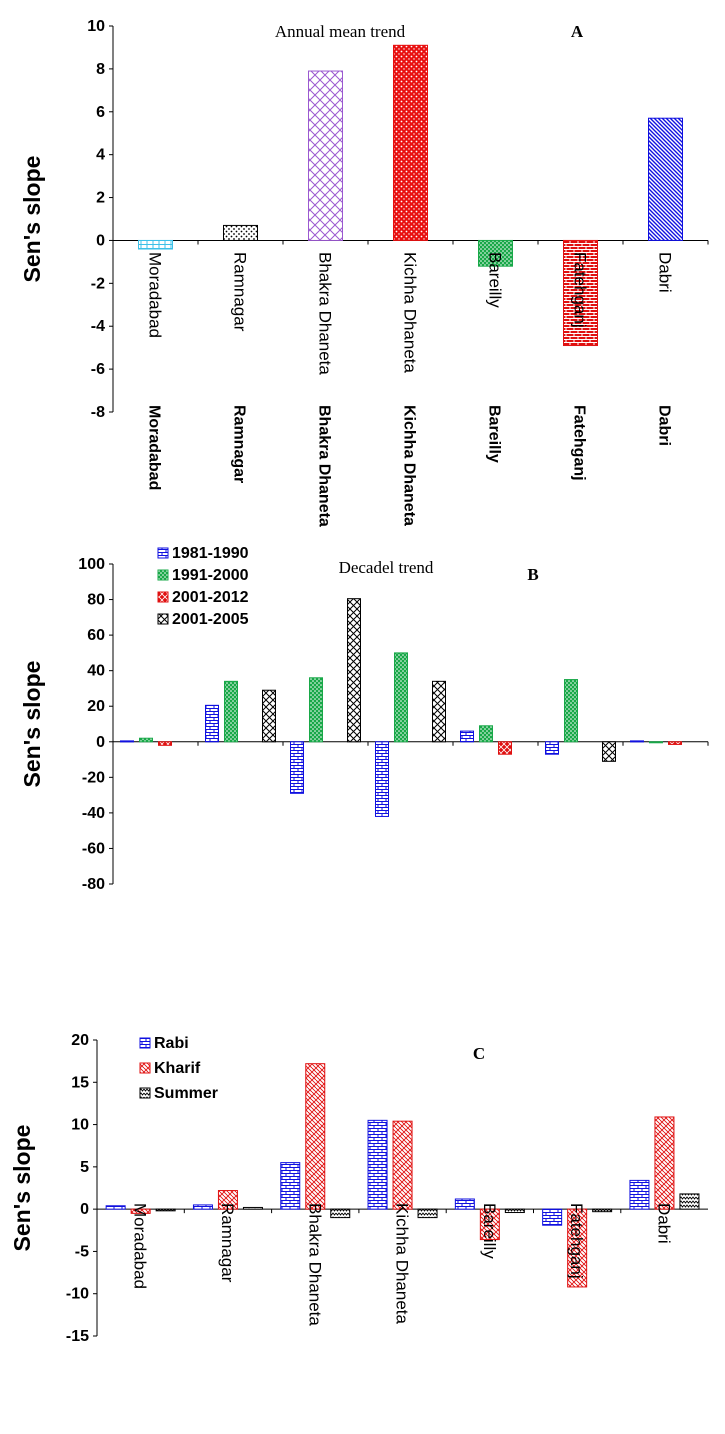 This screenshot has height=1434, width=725. Describe the element at coordinates (93, 848) in the screenshot. I see `y-tick-label: -60` at that location.